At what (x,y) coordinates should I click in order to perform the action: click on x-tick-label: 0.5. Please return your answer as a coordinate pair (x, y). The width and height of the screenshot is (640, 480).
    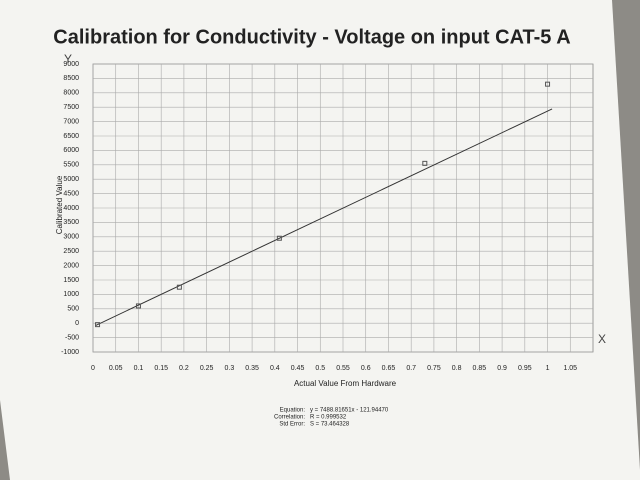
    Looking at the image, I should click on (320, 368).